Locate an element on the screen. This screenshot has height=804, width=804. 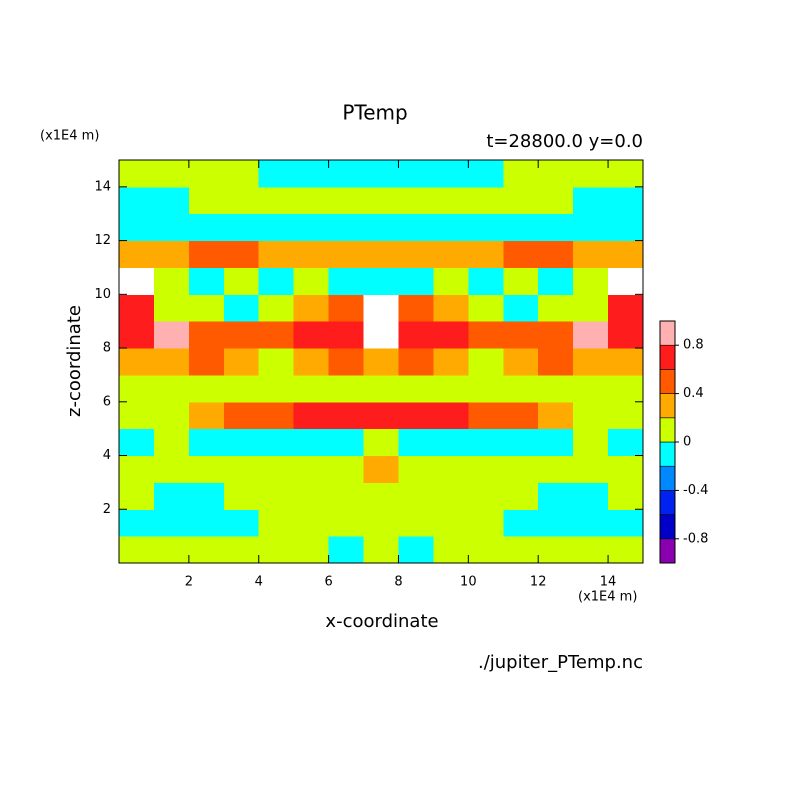
y-tick-label: 6 is located at coordinates (107, 401).